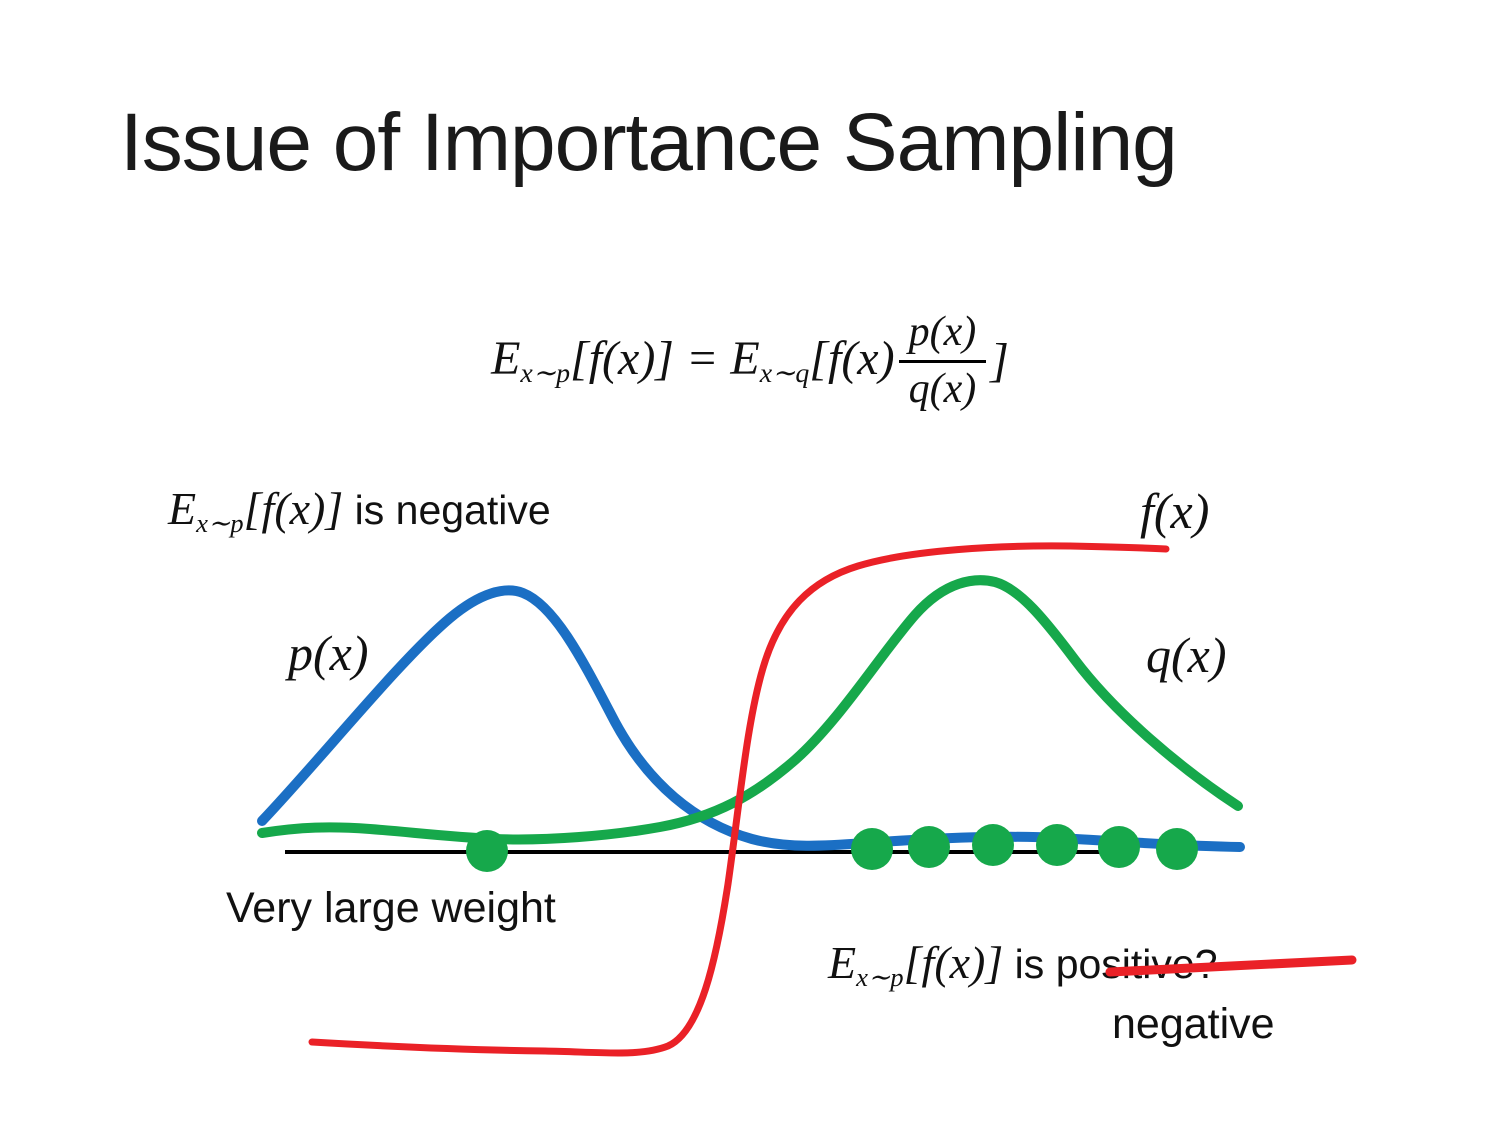 This screenshot has width=1500, height=1125. Describe the element at coordinates (650, 358) in the screenshot. I see `formula-mid1: [f(x)] =` at that location.